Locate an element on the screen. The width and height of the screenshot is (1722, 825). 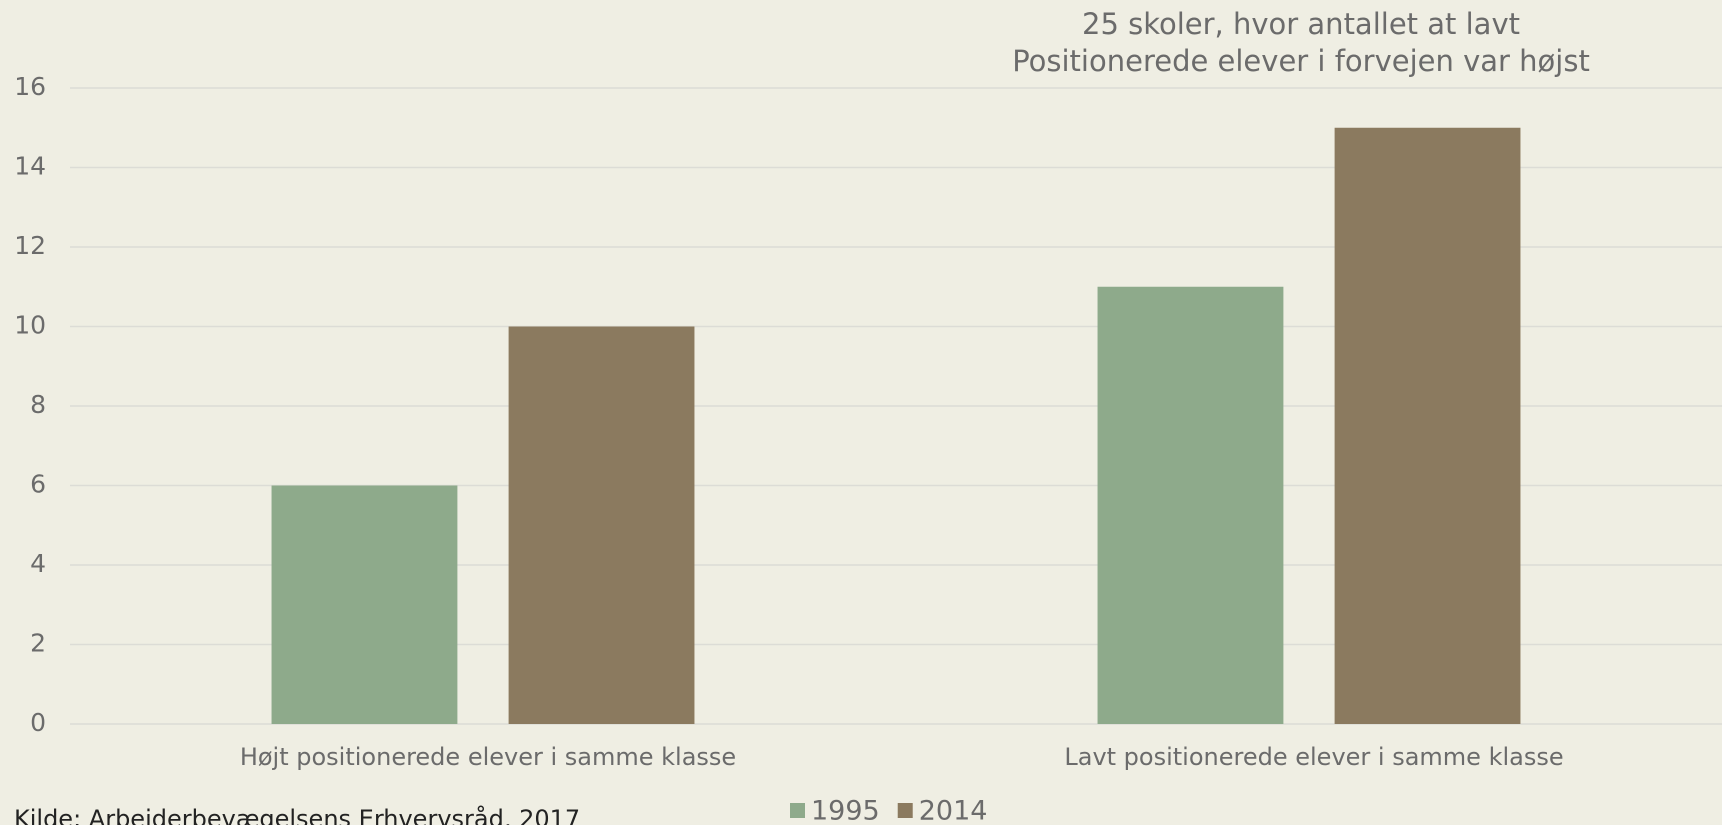
y-tick-label: 16 is located at coordinates (30, 86).